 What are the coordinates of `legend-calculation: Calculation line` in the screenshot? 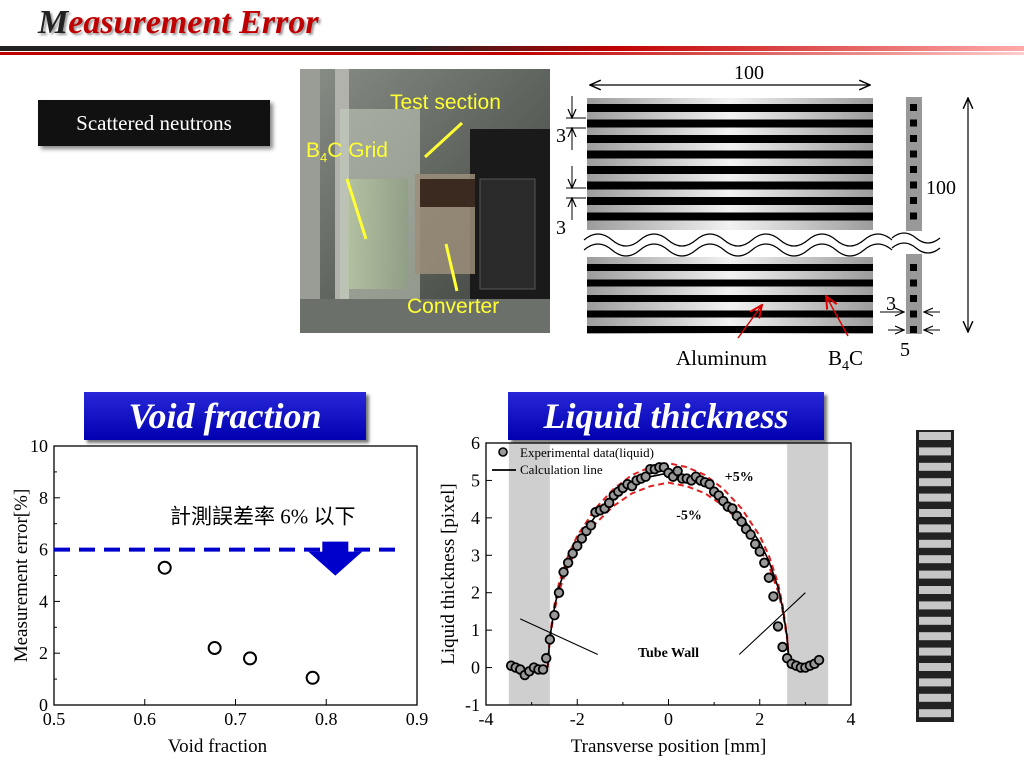 It's located at (561, 469).